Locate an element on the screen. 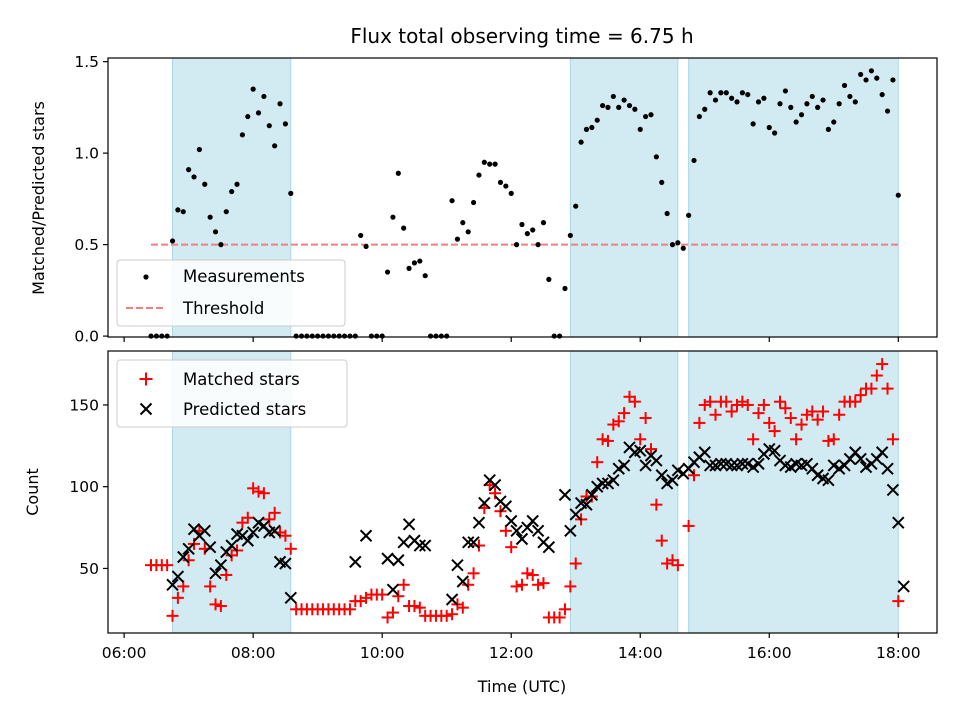  top-y-tick-label: 1.0 is located at coordinates (86, 154).